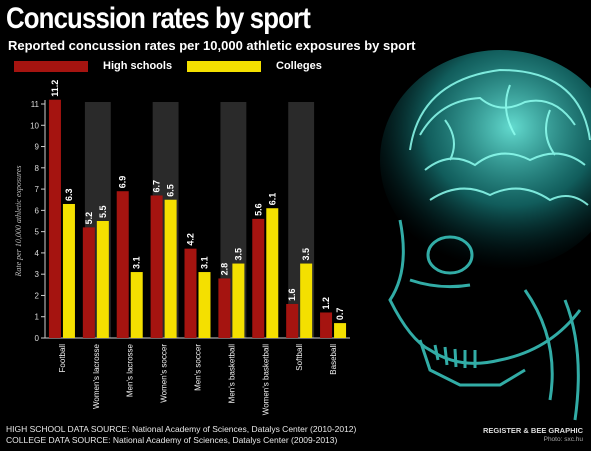 Image resolution: width=591 pixels, height=451 pixels. Describe the element at coordinates (238, 300) in the screenshot. I see `bar-colleges-men-s-basketball` at that location.